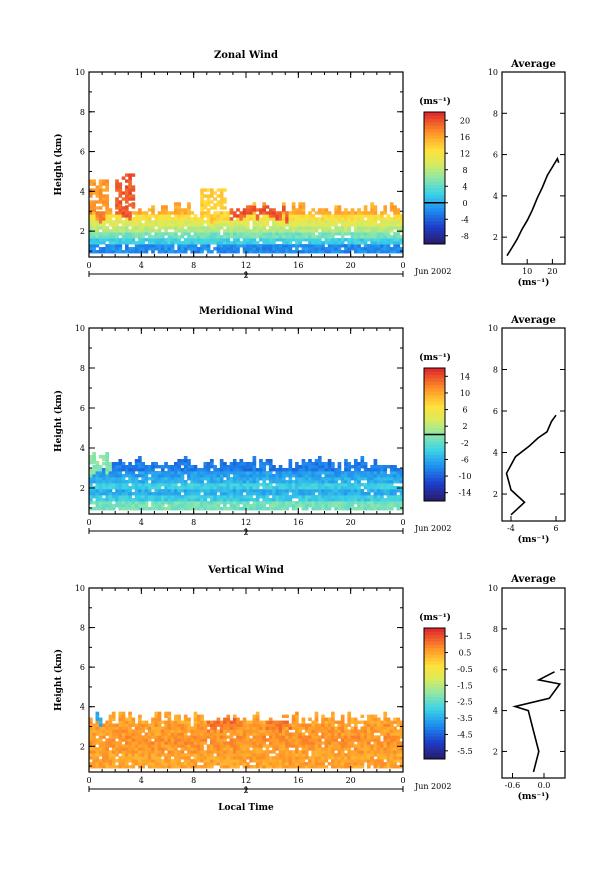 The height and width of the screenshot is (873, 616). I want to click on profile-x-tick-label: 6, so click(555, 528).